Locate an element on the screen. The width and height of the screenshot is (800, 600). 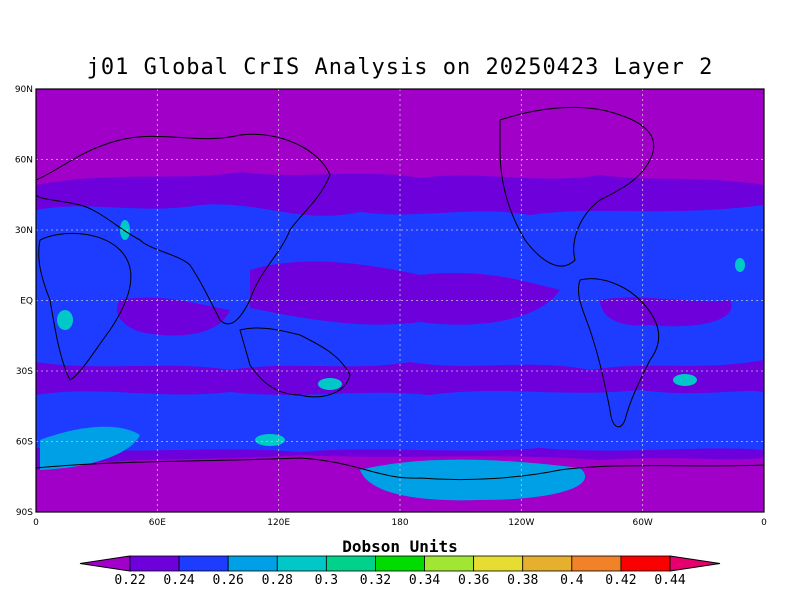
colorbar-high-arrow is located at coordinates (695, 563).